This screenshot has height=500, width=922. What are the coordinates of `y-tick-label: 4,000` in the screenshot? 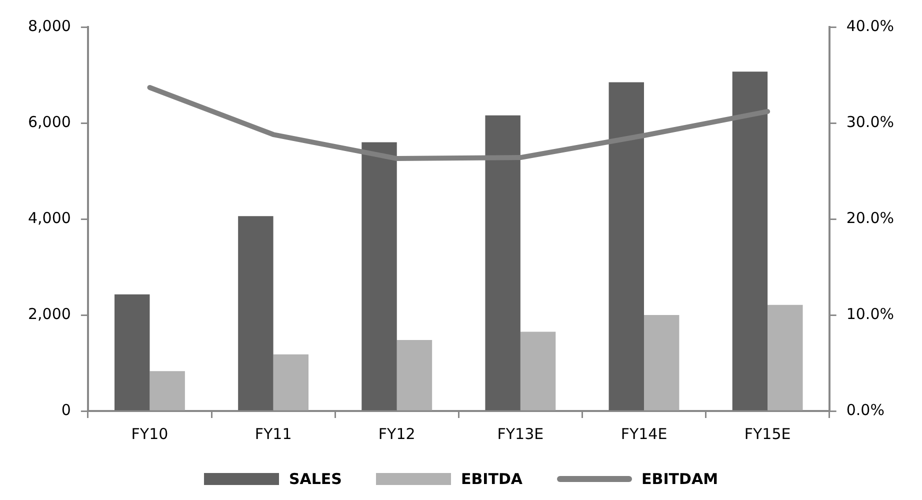 It's located at (49, 217).